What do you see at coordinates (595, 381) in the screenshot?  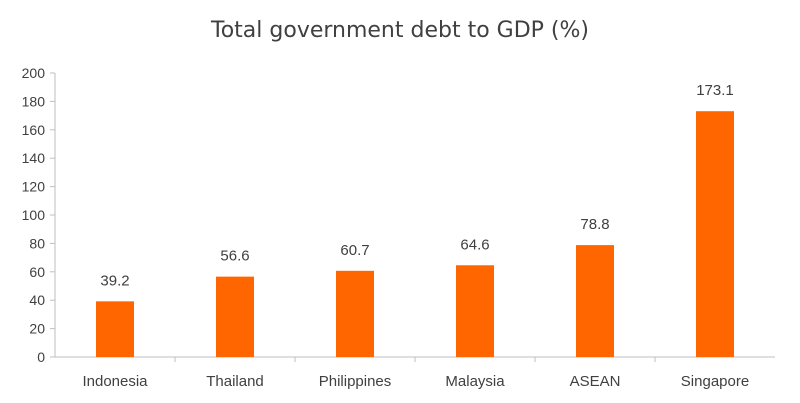 I see `x-tick-label: ASEAN` at bounding box center [595, 381].